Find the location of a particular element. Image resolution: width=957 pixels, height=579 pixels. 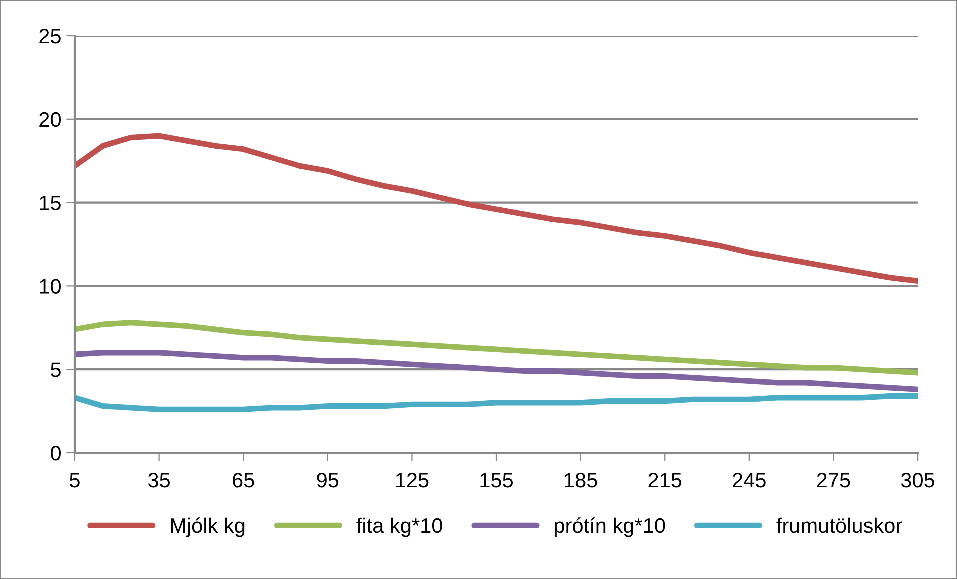

y-tick-label: 5 is located at coordinates (56, 370).